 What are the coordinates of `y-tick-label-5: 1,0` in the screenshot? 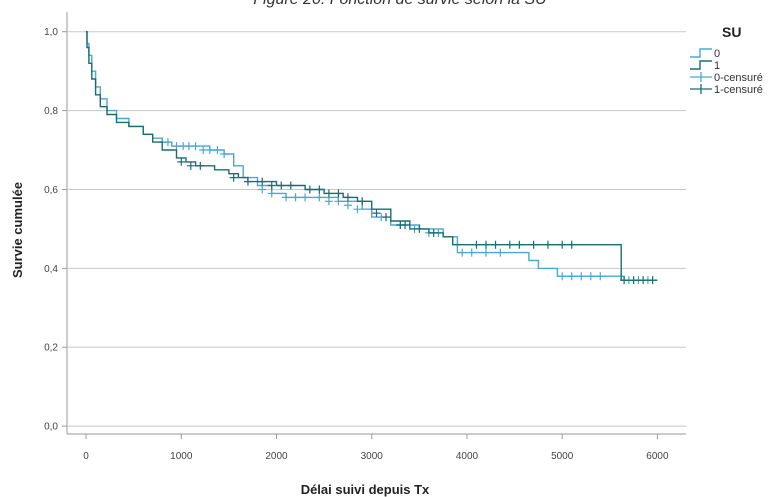 It's located at (51, 32).